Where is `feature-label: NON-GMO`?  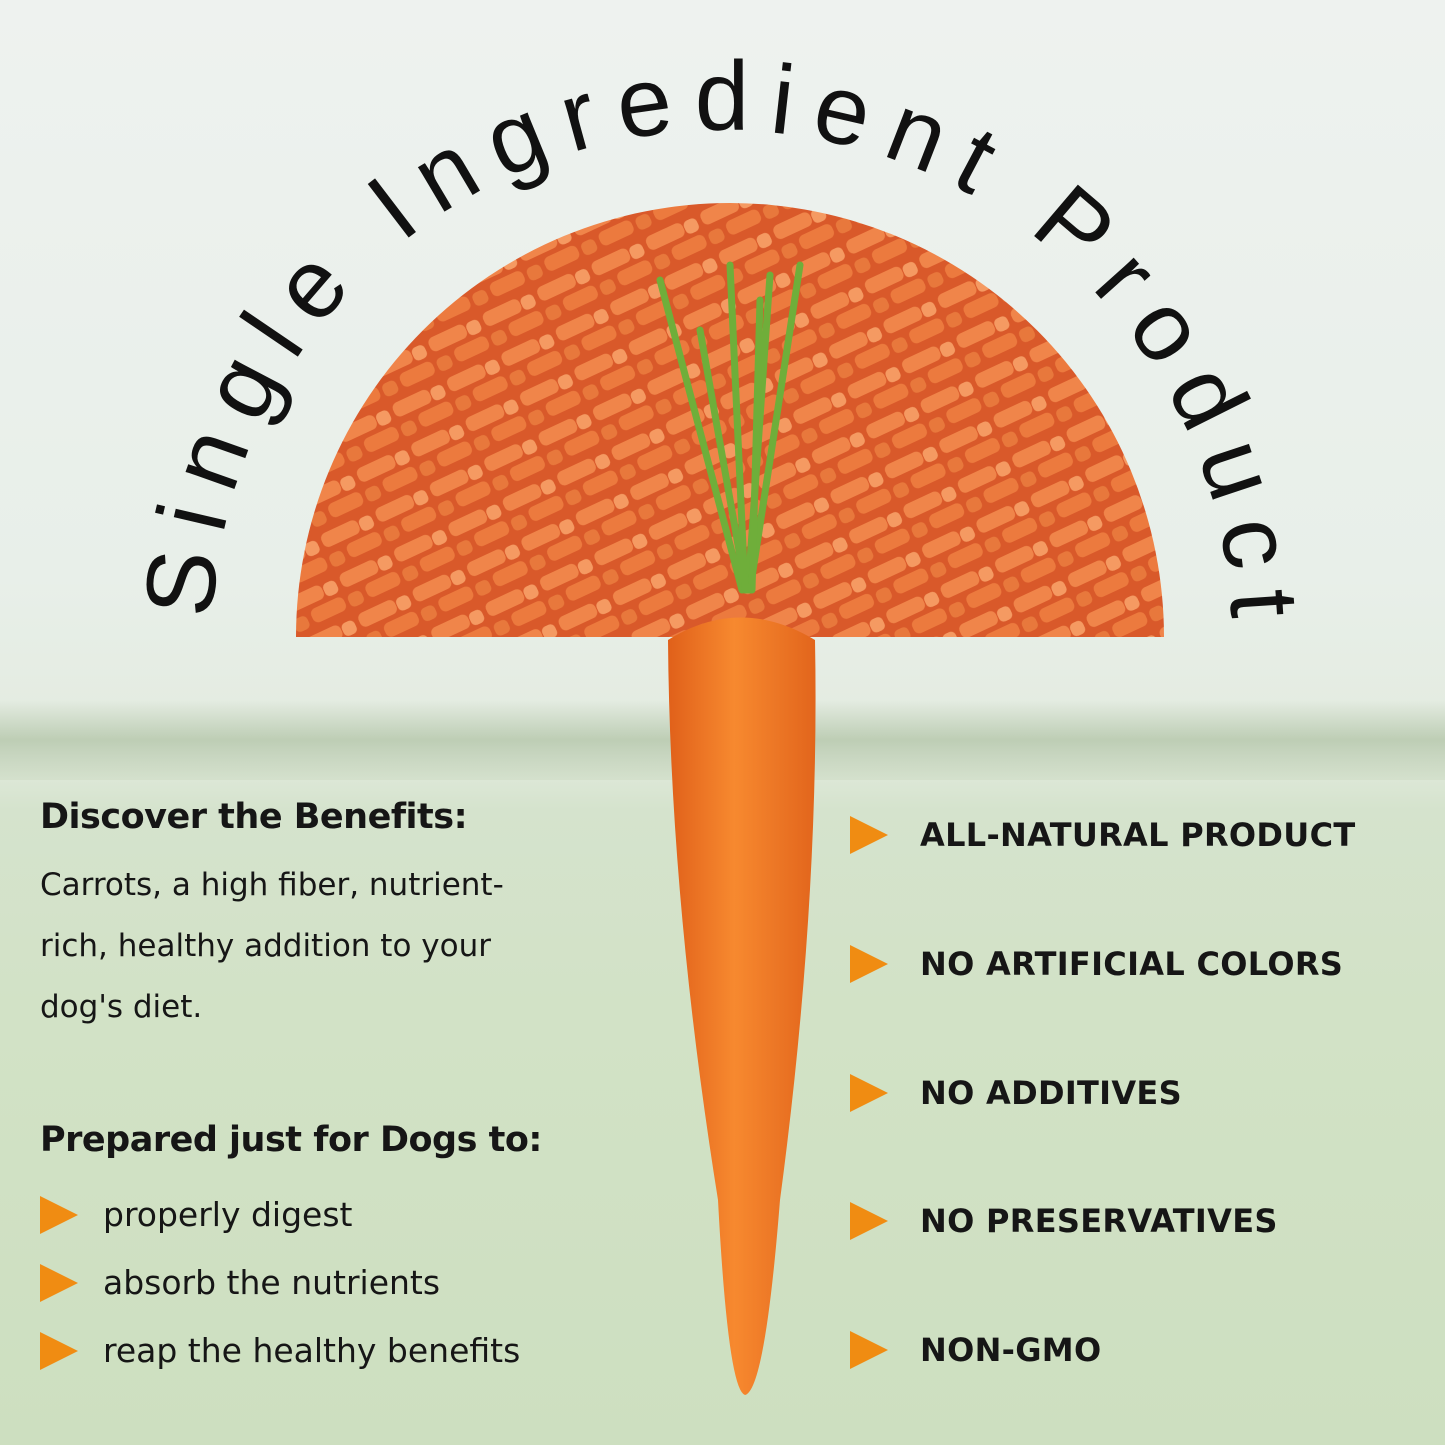
feature-label: NON-GMO is located at coordinates (1011, 1350).